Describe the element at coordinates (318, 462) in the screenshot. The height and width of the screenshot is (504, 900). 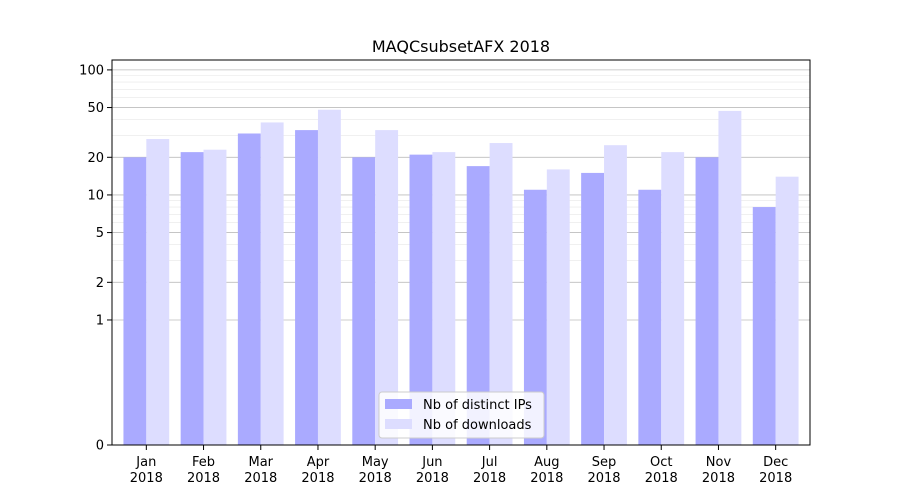
I see `x-tick-label-line: Apr` at that location.